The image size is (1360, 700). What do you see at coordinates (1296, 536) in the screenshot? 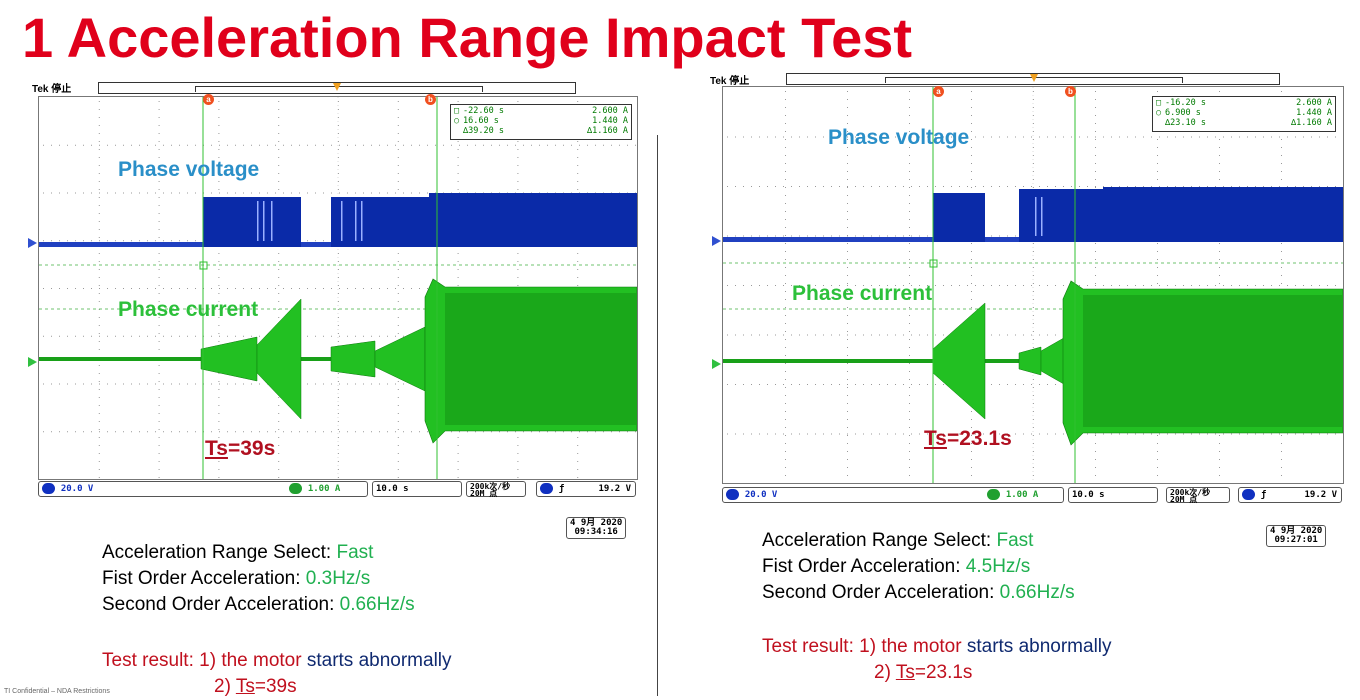
I see `timestamp-box: 4 9月 2020 09:27:01` at bounding box center [1296, 536].